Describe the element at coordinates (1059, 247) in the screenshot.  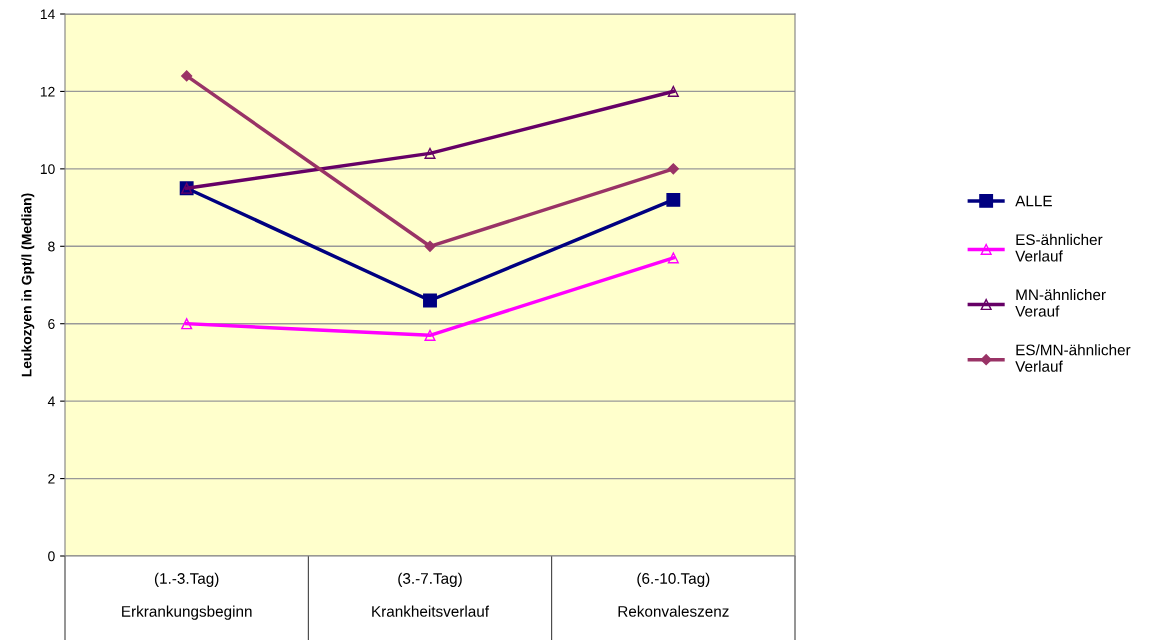
I see `legend-label: ES-ähnlicher Verlauf` at that location.